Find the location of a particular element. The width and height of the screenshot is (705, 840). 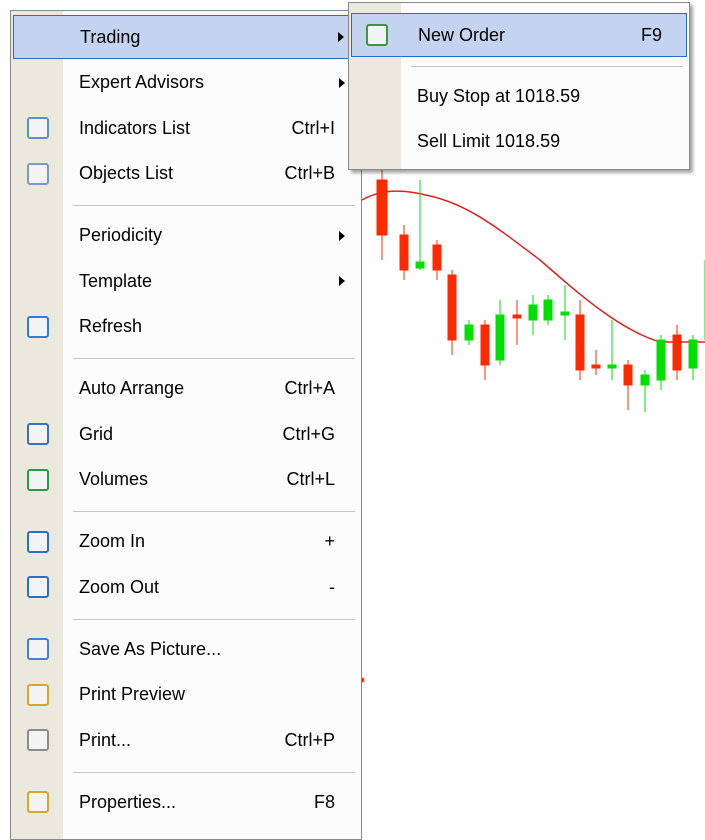

shortcut: + is located at coordinates (329, 541).